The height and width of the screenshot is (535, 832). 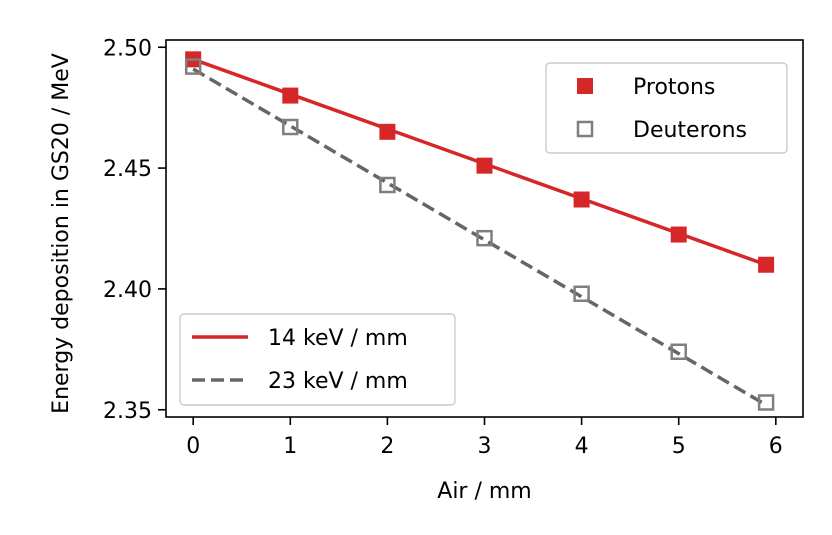 What do you see at coordinates (582, 446) in the screenshot?
I see `x-tick-label: 4` at bounding box center [582, 446].